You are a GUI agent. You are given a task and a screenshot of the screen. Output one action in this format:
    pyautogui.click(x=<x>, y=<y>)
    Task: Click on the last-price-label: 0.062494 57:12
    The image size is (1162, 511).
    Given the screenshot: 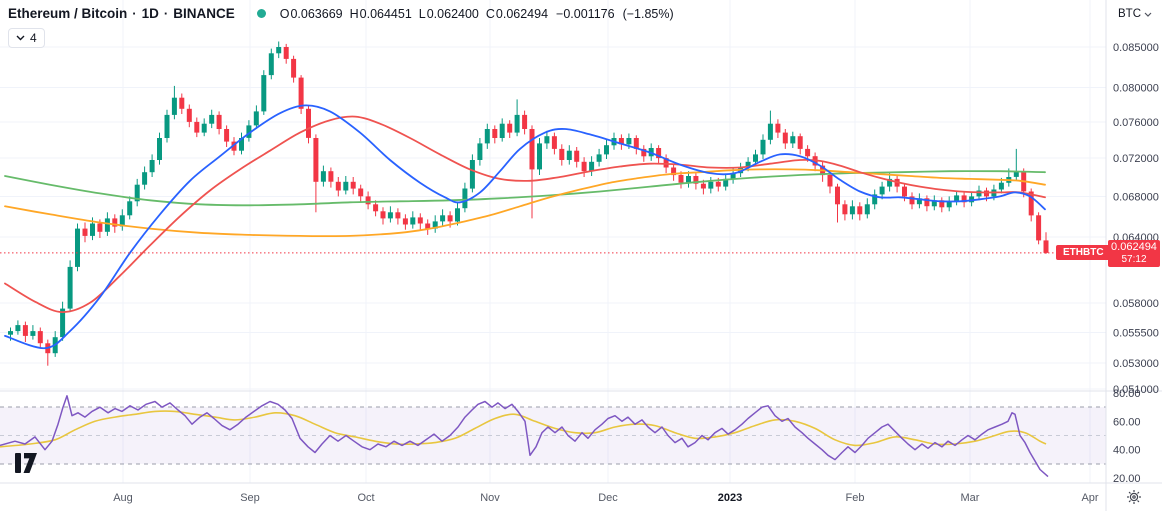 What is the action you would take?
    pyautogui.click(x=1134, y=253)
    